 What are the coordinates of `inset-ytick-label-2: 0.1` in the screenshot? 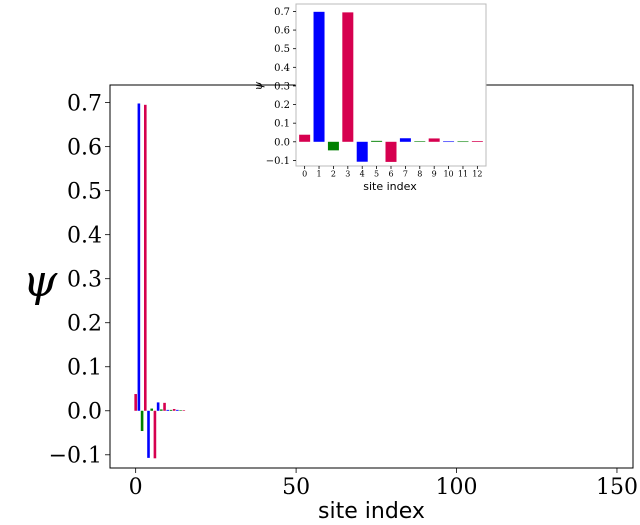 It's located at (282, 124).